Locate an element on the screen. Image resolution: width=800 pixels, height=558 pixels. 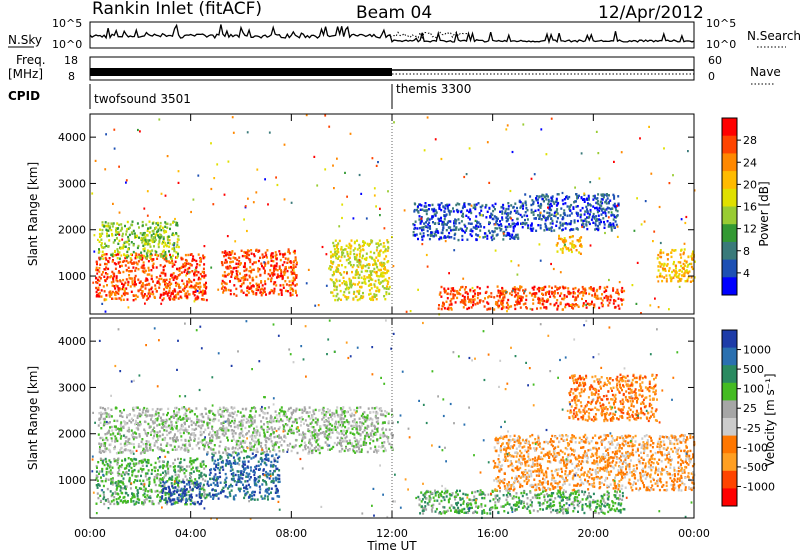
nsky-frame is located at coordinates (392, 35).